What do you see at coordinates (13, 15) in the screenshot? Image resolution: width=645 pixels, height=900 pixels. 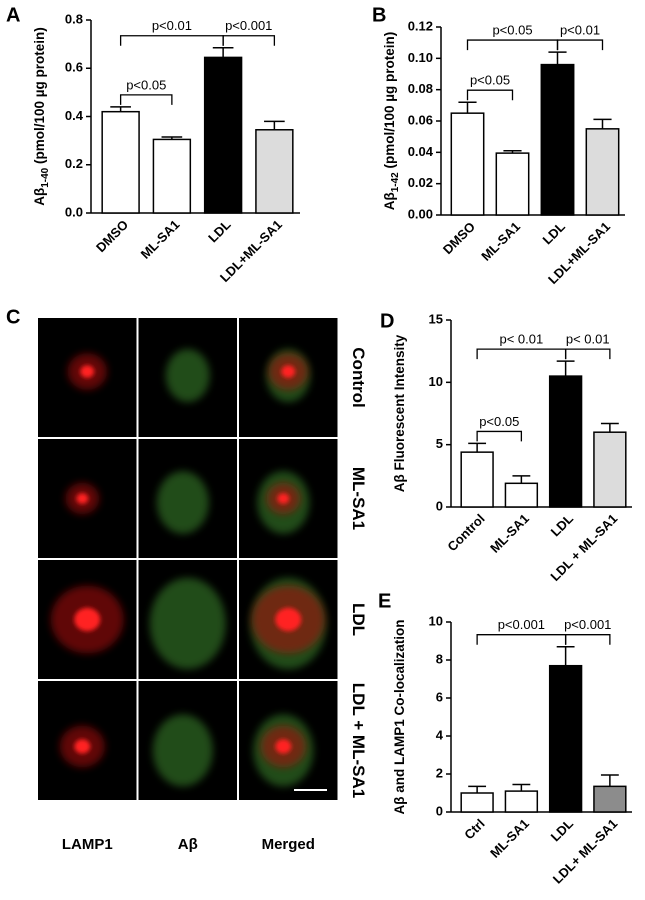 I see `panel-label: A` at bounding box center [13, 15].